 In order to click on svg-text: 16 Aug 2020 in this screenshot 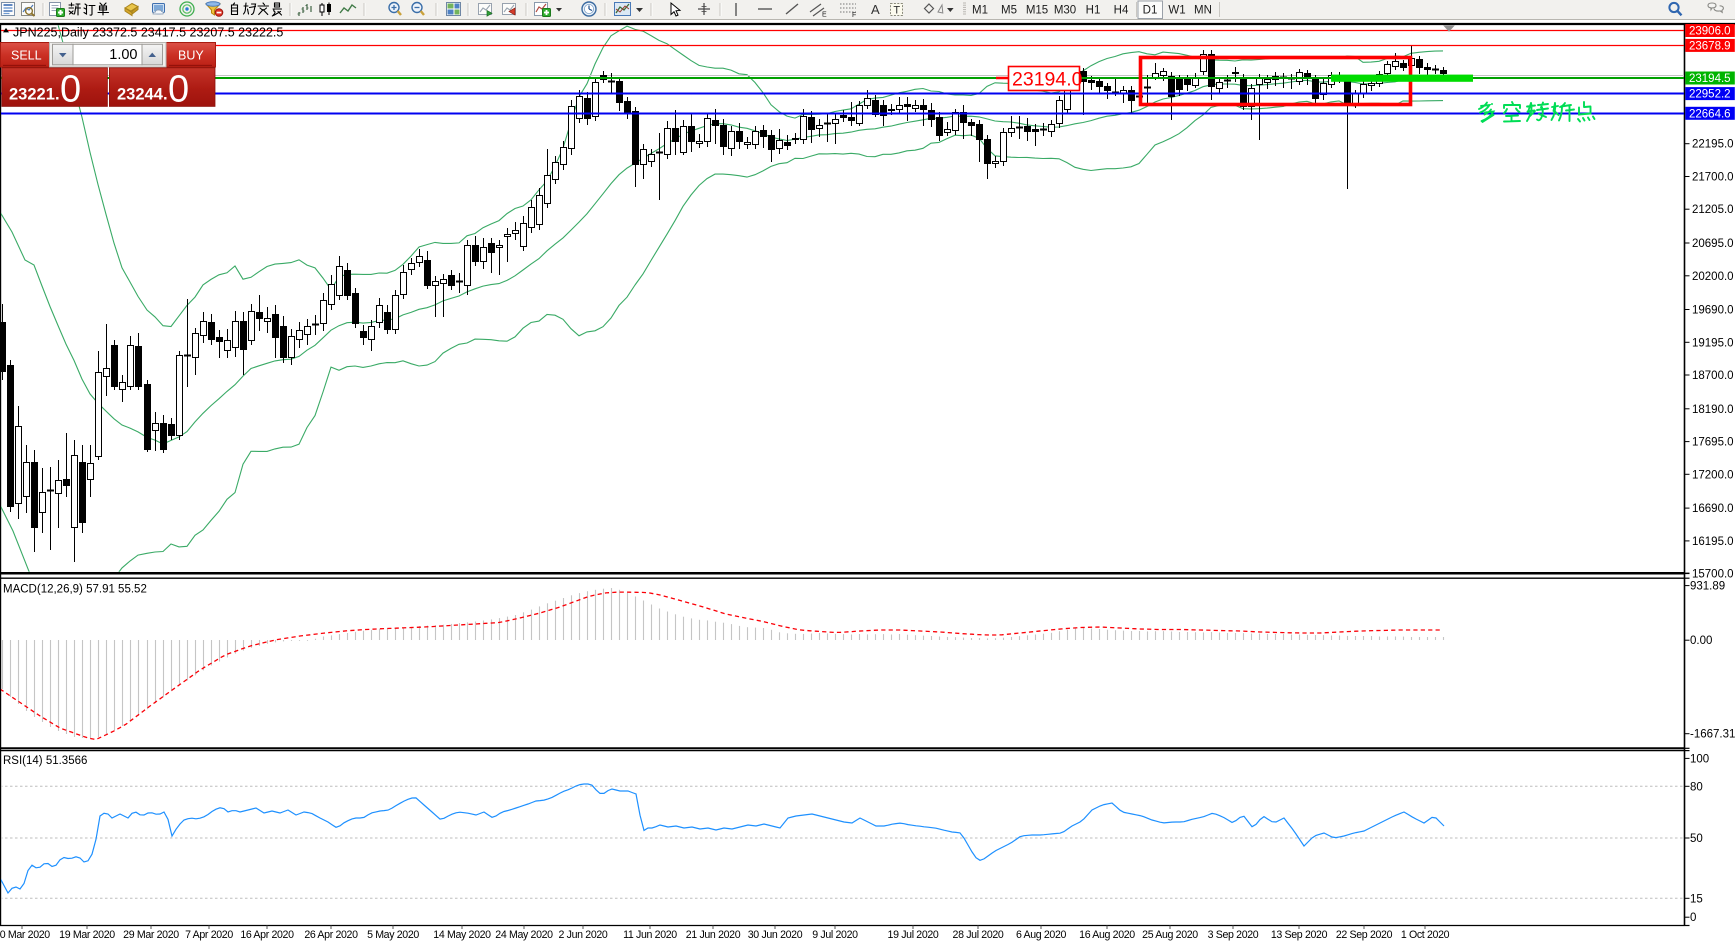, I will do `click(1107, 935)`.